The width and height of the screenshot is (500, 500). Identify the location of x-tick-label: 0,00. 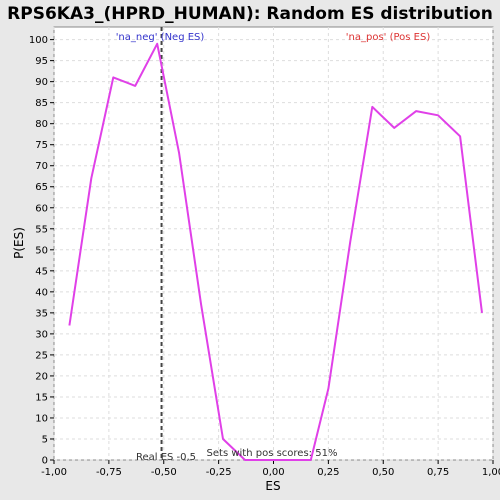
(273, 472).